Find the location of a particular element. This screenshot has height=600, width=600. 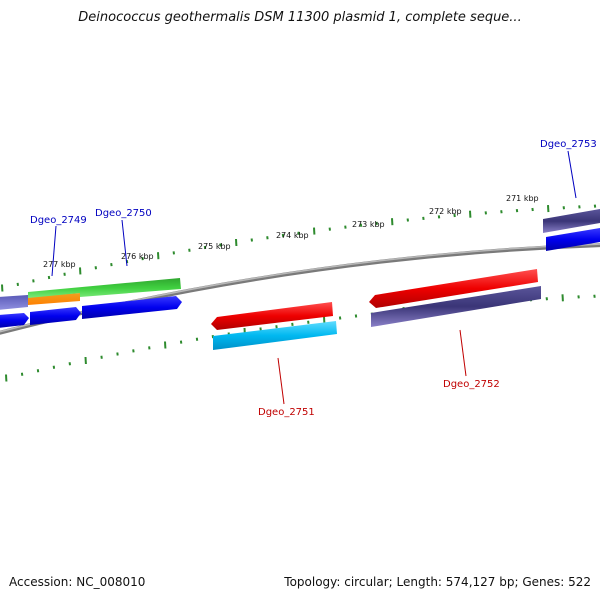

tick-label-274kbp: 274 kbp is located at coordinates (292, 235).